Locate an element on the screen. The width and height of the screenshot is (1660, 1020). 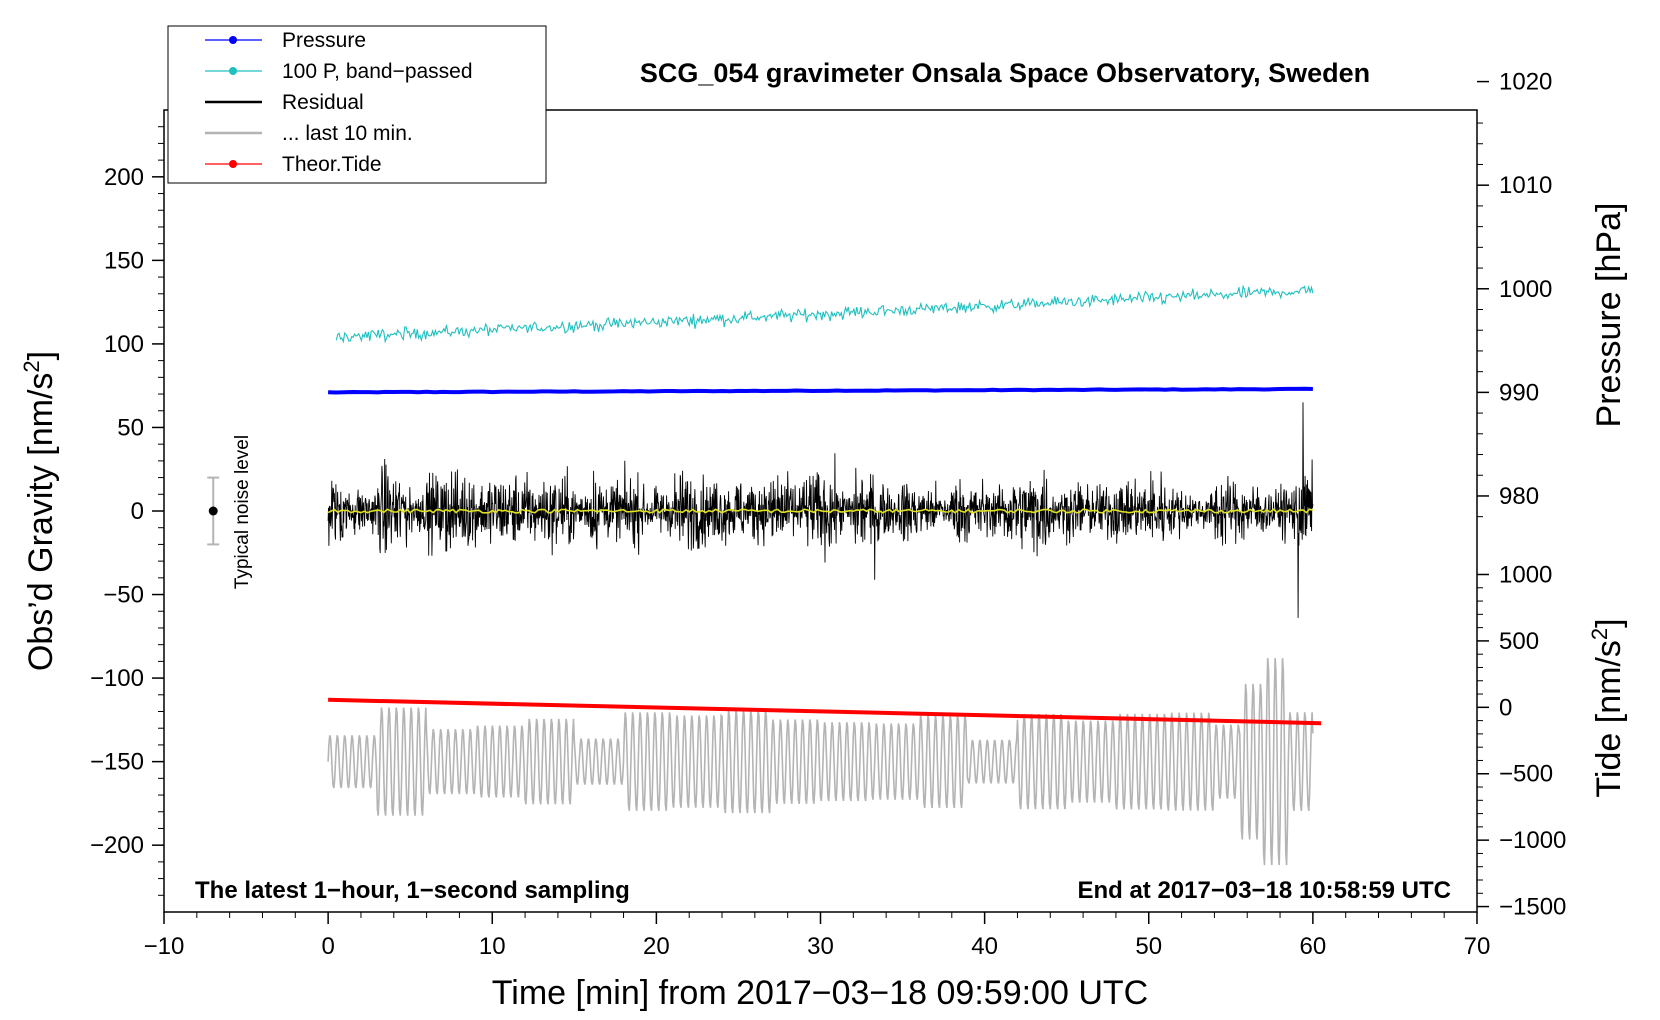
x-tick-label: 10 is located at coordinates (492, 946).